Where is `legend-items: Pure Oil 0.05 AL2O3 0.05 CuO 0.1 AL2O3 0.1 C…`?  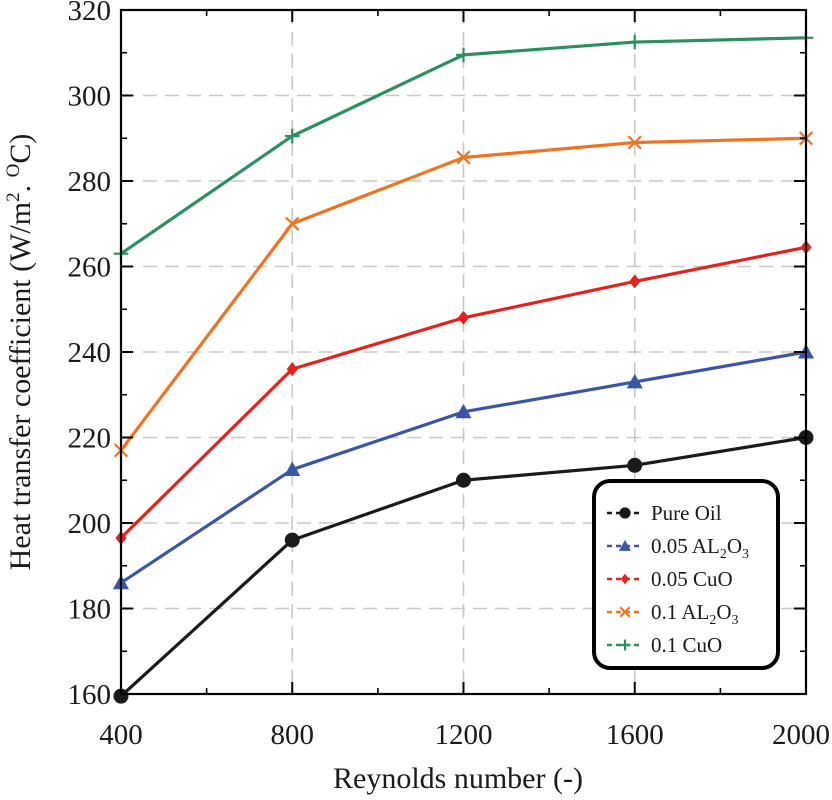 legend-items: Pure Oil 0.05 AL2O3 0.05 CuO 0.1 AL2O3 0.1 C… is located at coordinates (678, 579).